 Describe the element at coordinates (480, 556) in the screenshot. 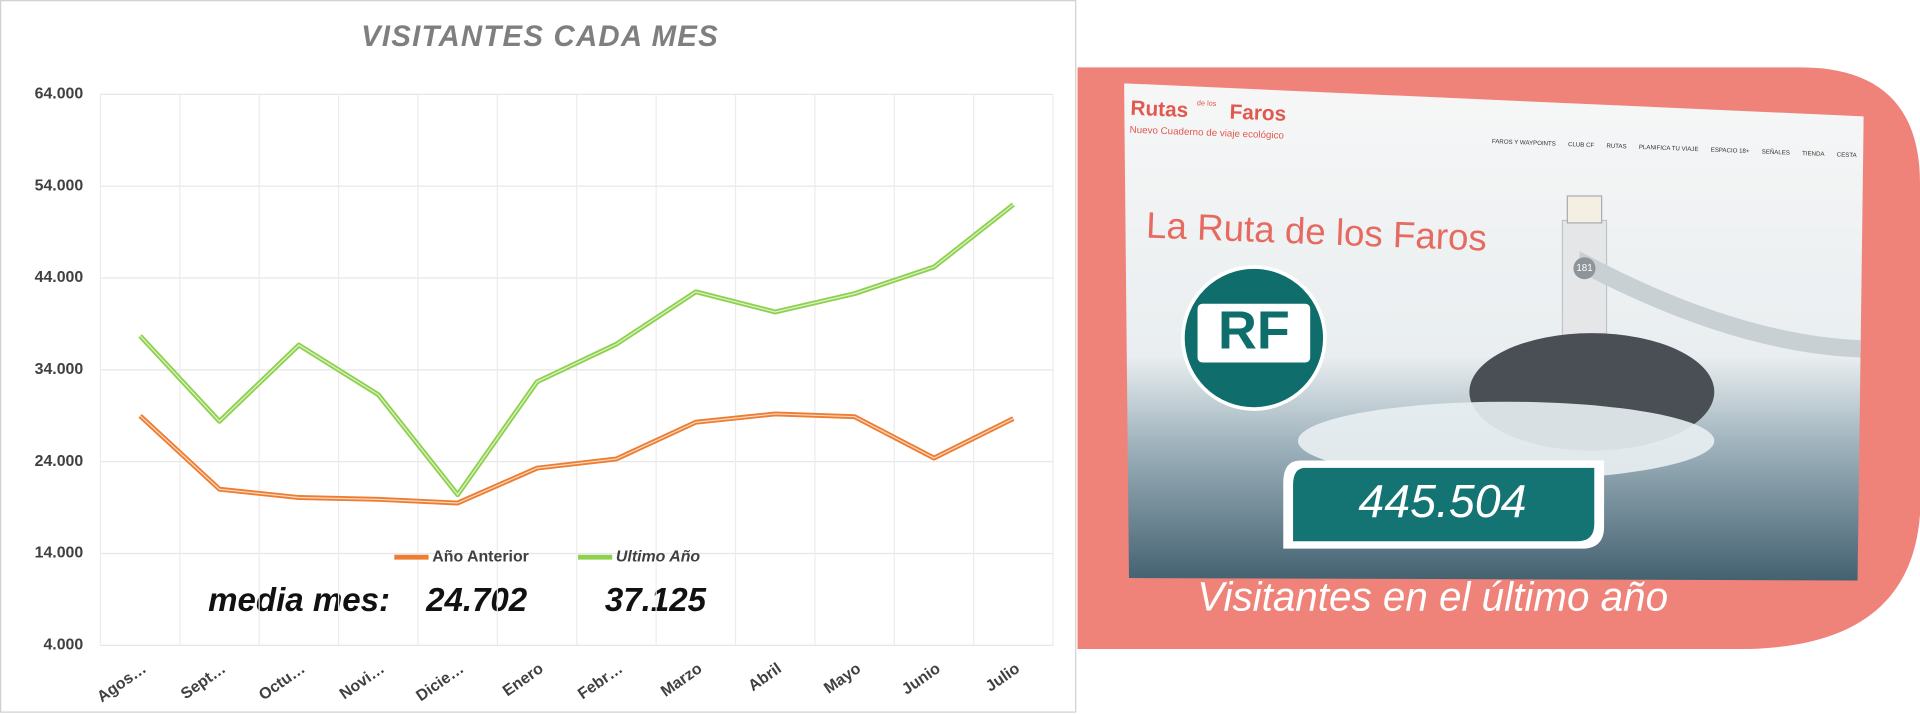

I see `legend-label: Año Anterior` at that location.